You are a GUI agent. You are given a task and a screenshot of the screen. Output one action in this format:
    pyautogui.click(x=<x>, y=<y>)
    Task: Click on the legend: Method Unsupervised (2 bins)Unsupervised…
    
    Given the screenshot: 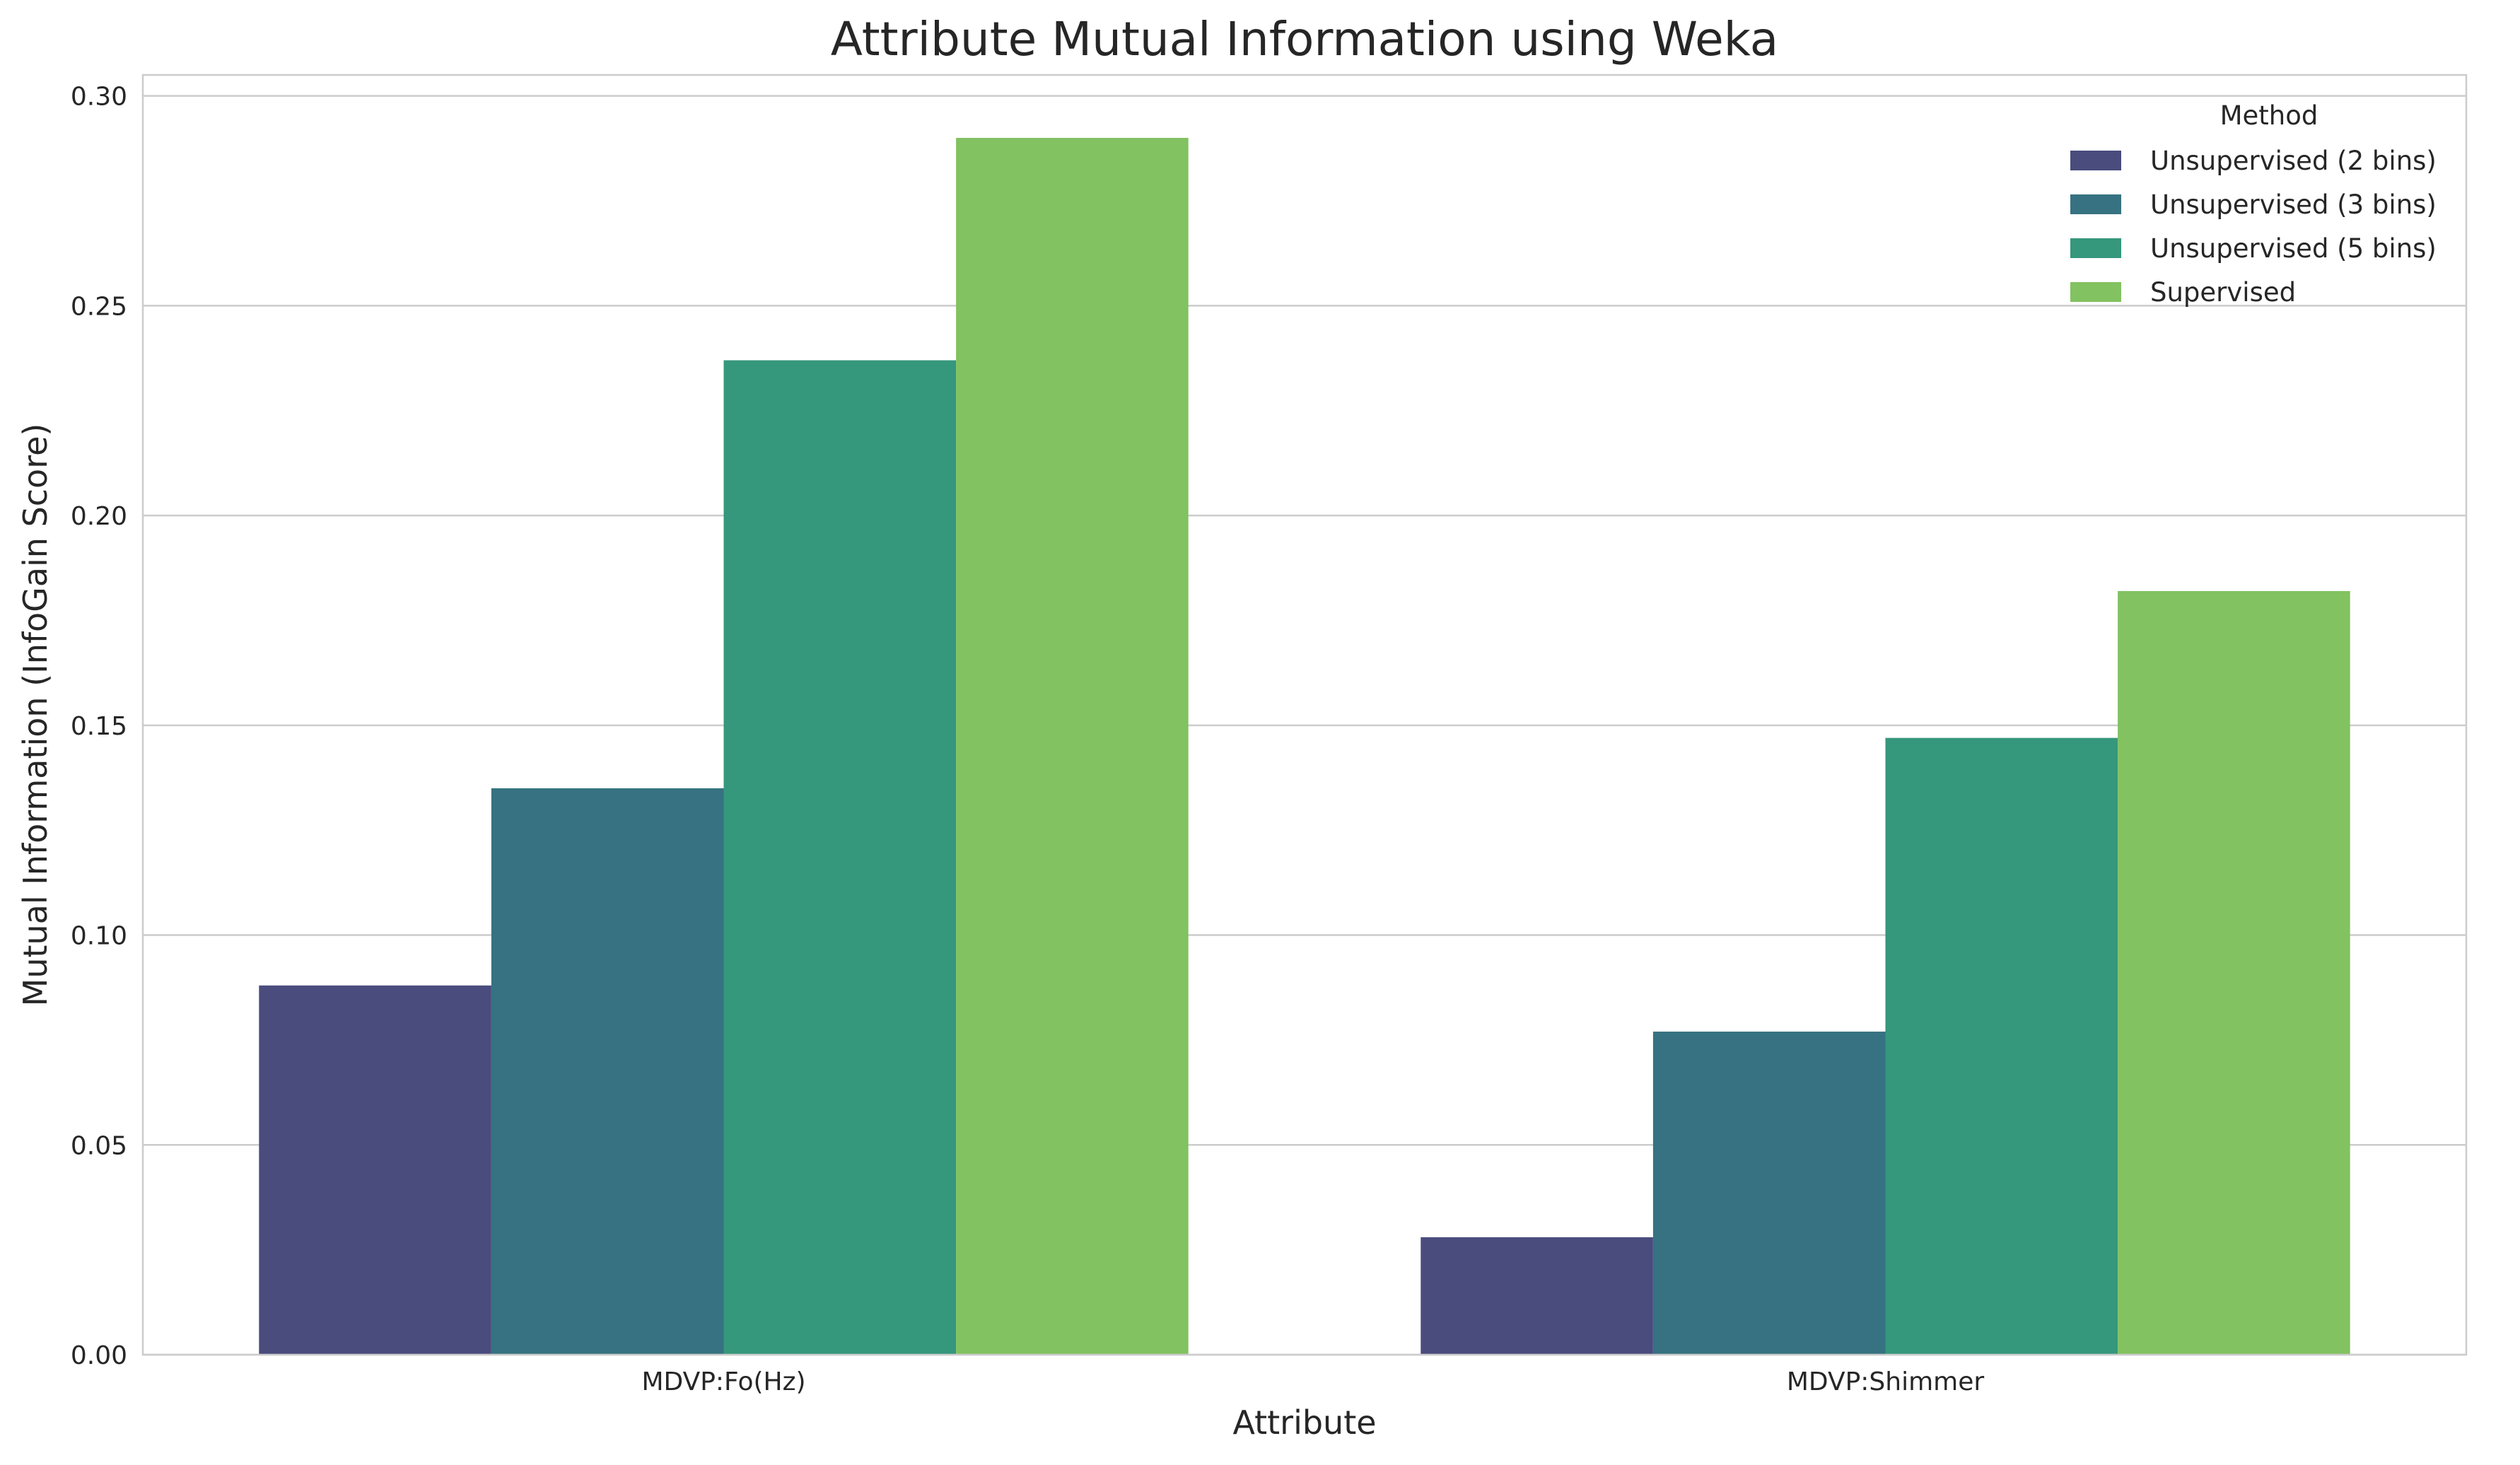 What is the action you would take?
    pyautogui.click(x=2253, y=204)
    